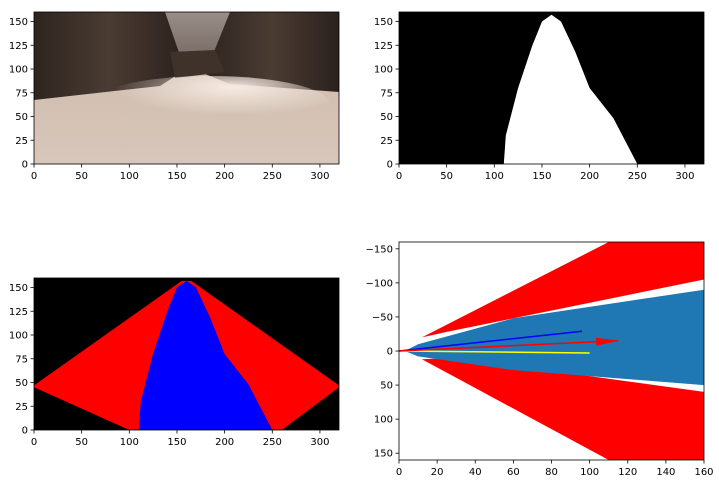 The width and height of the screenshot is (719, 489). What do you see at coordinates (437, 472) in the screenshot?
I see `x-tick-label: 20` at bounding box center [437, 472].